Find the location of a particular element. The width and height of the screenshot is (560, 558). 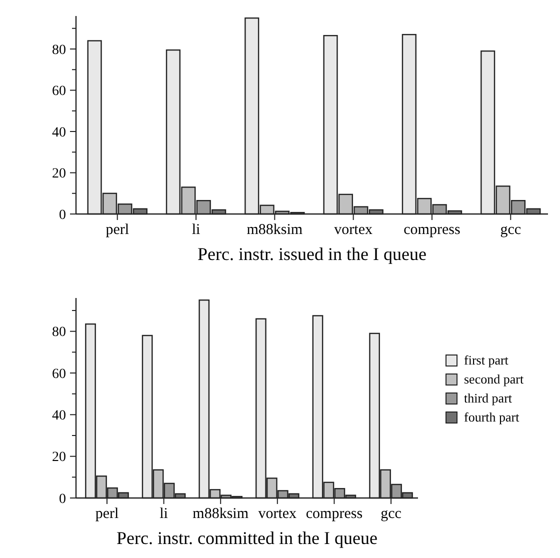

legend-label: third part is located at coordinates (488, 398).